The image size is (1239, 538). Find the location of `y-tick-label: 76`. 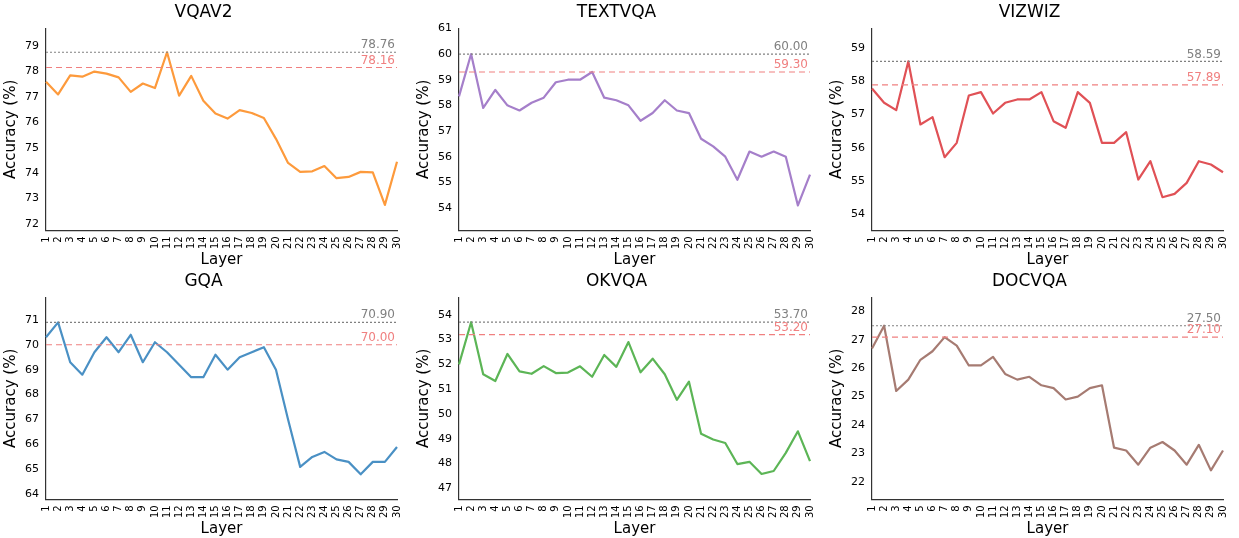

y-tick-label: 76 is located at coordinates (32, 122).